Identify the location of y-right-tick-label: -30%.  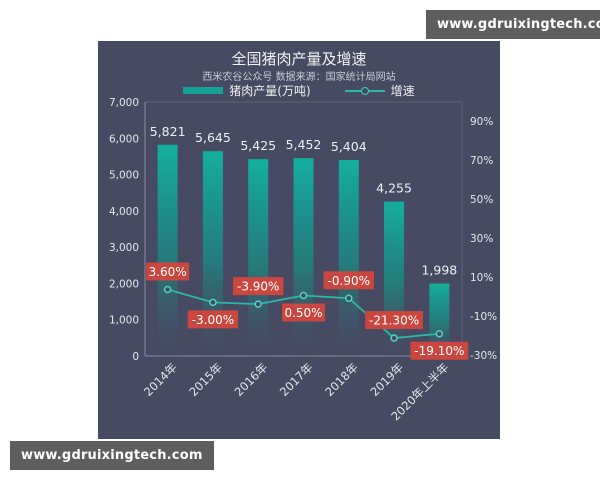
(483, 356).